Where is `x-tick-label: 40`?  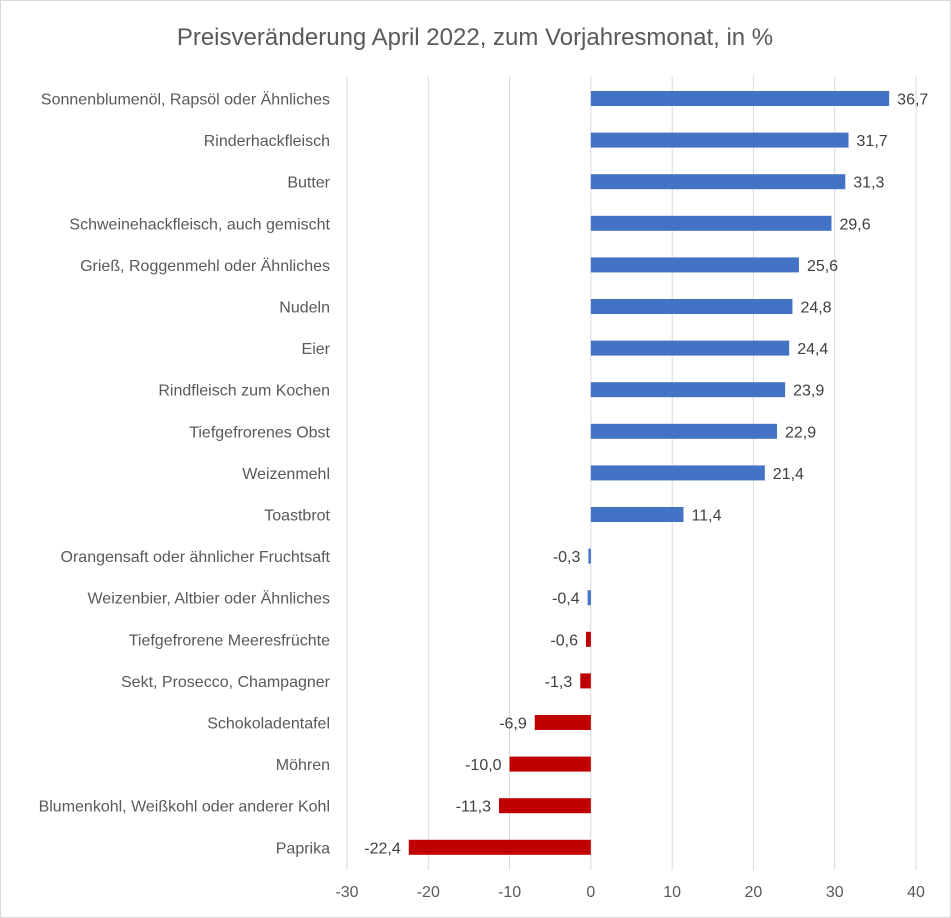
x-tick-label: 40 is located at coordinates (916, 892).